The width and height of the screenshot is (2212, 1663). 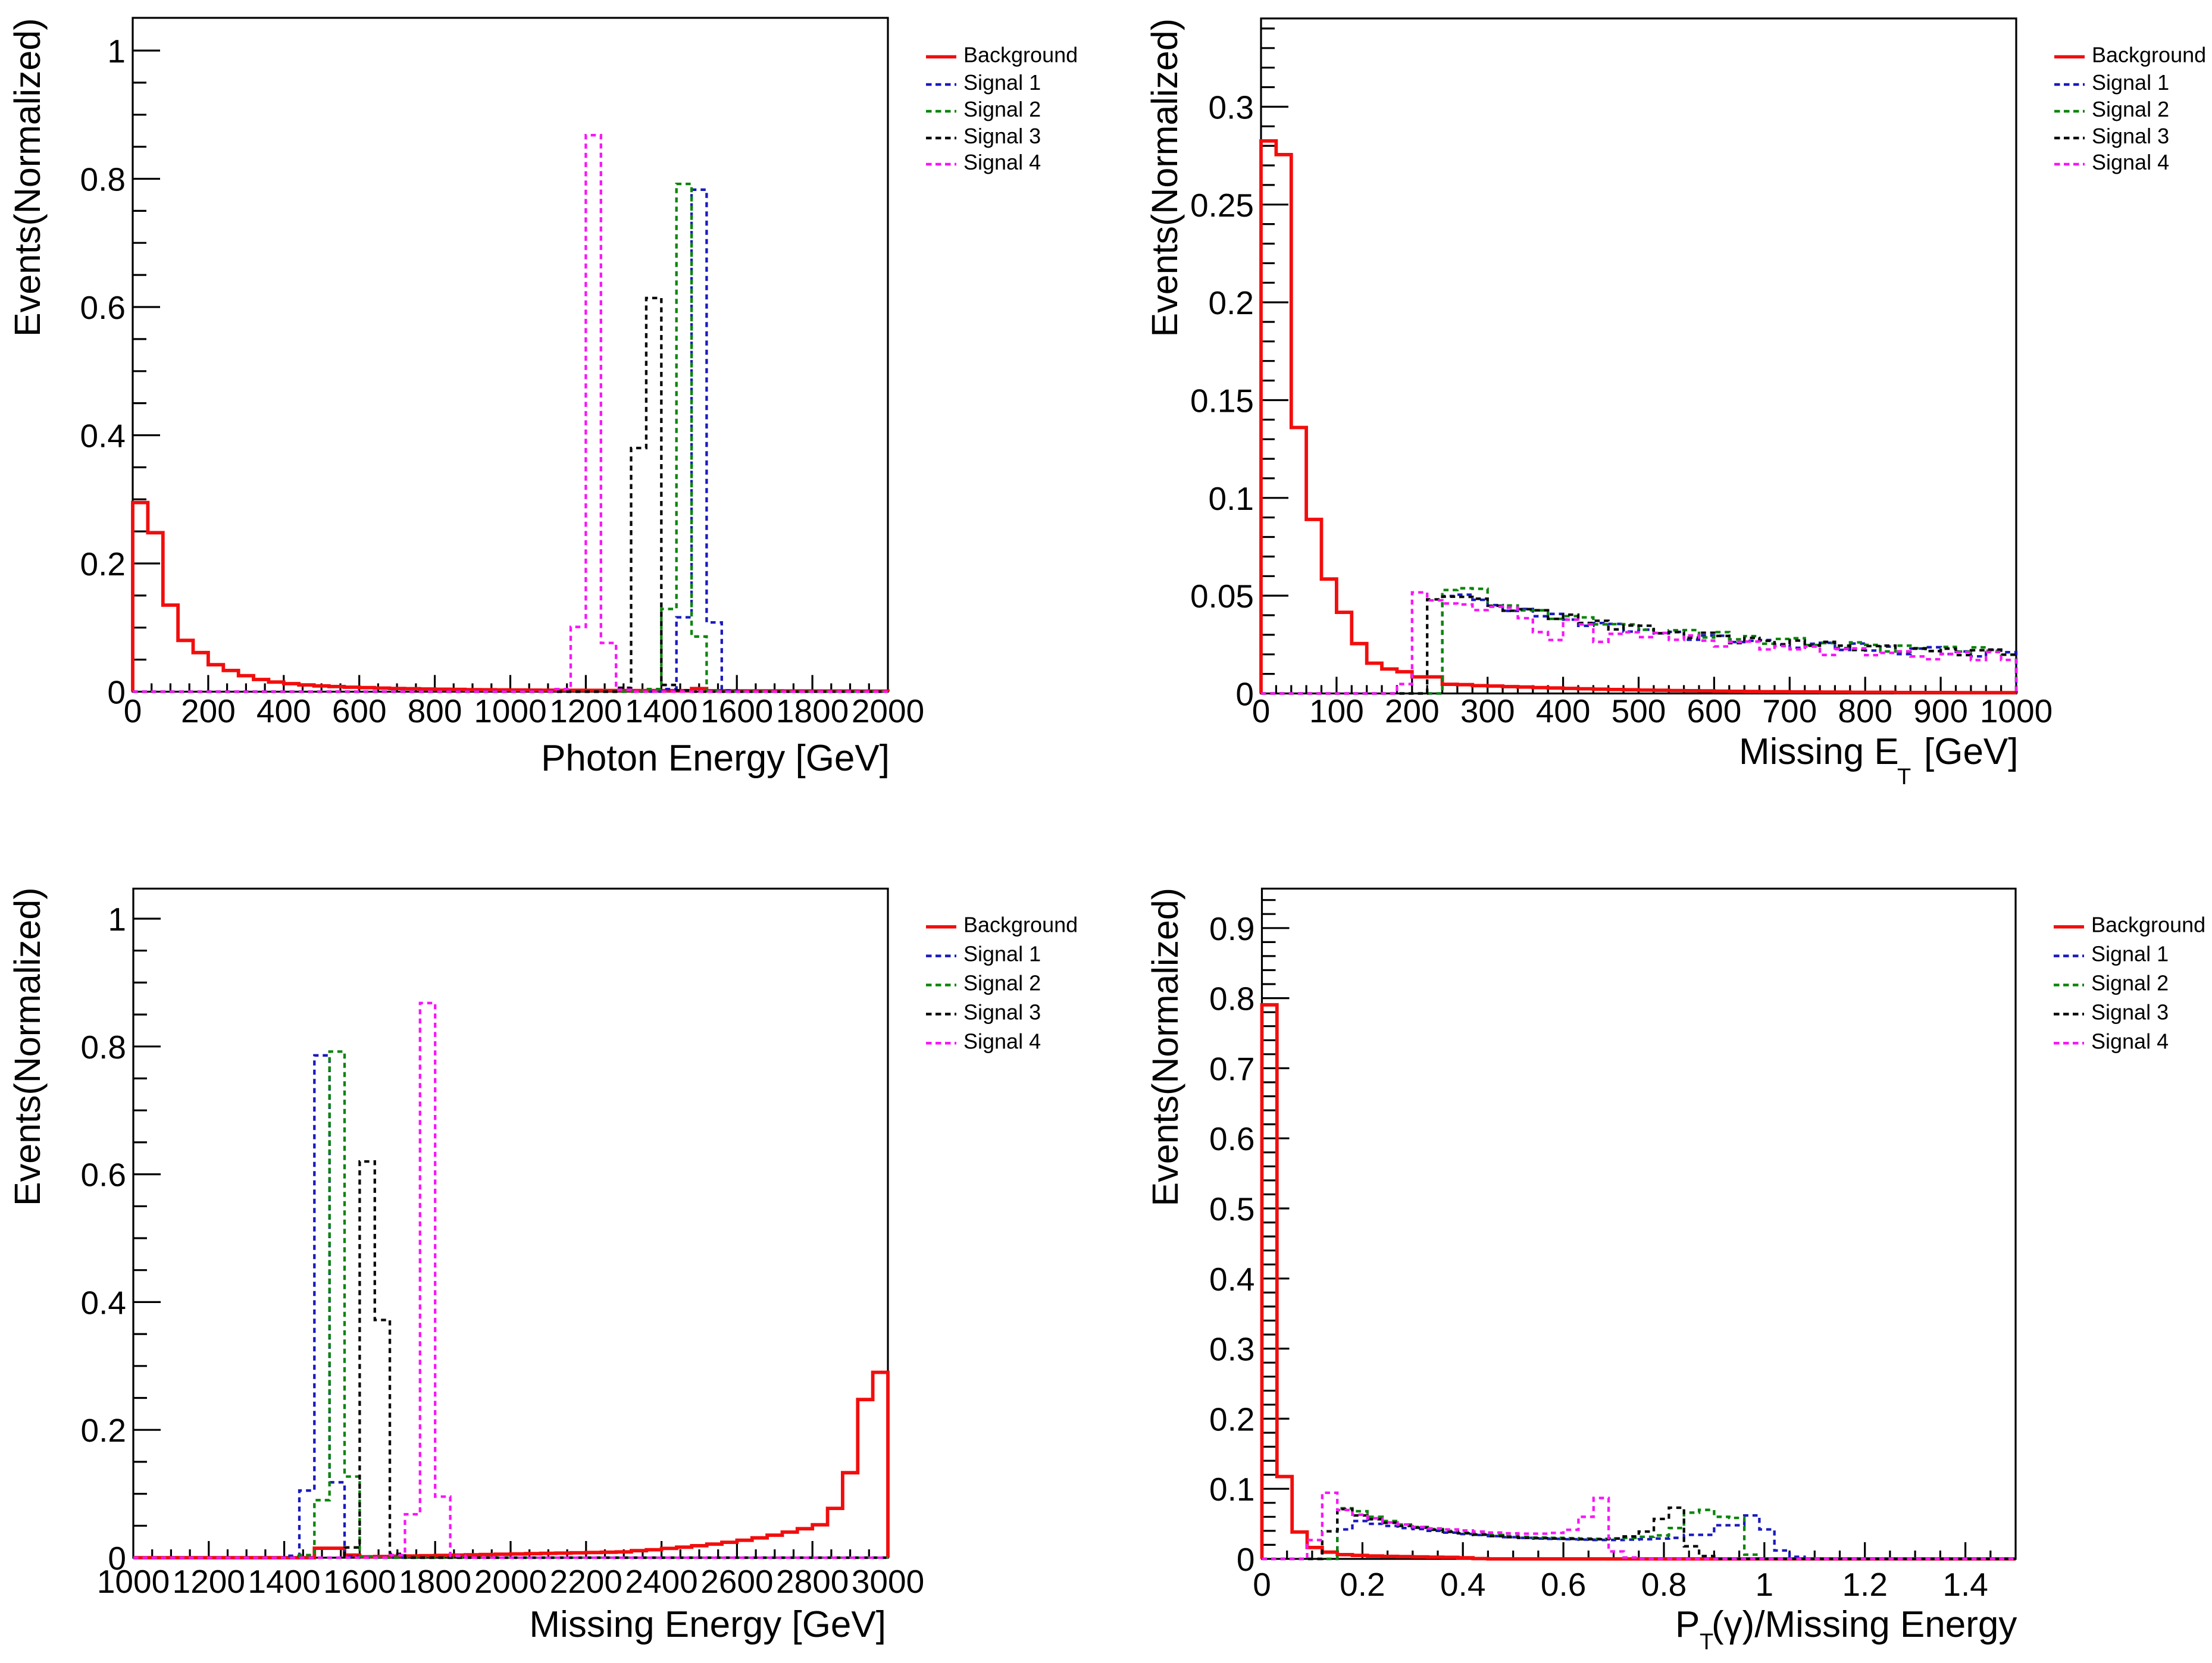 I want to click on svg-text: 800, so click(x=1865, y=711).